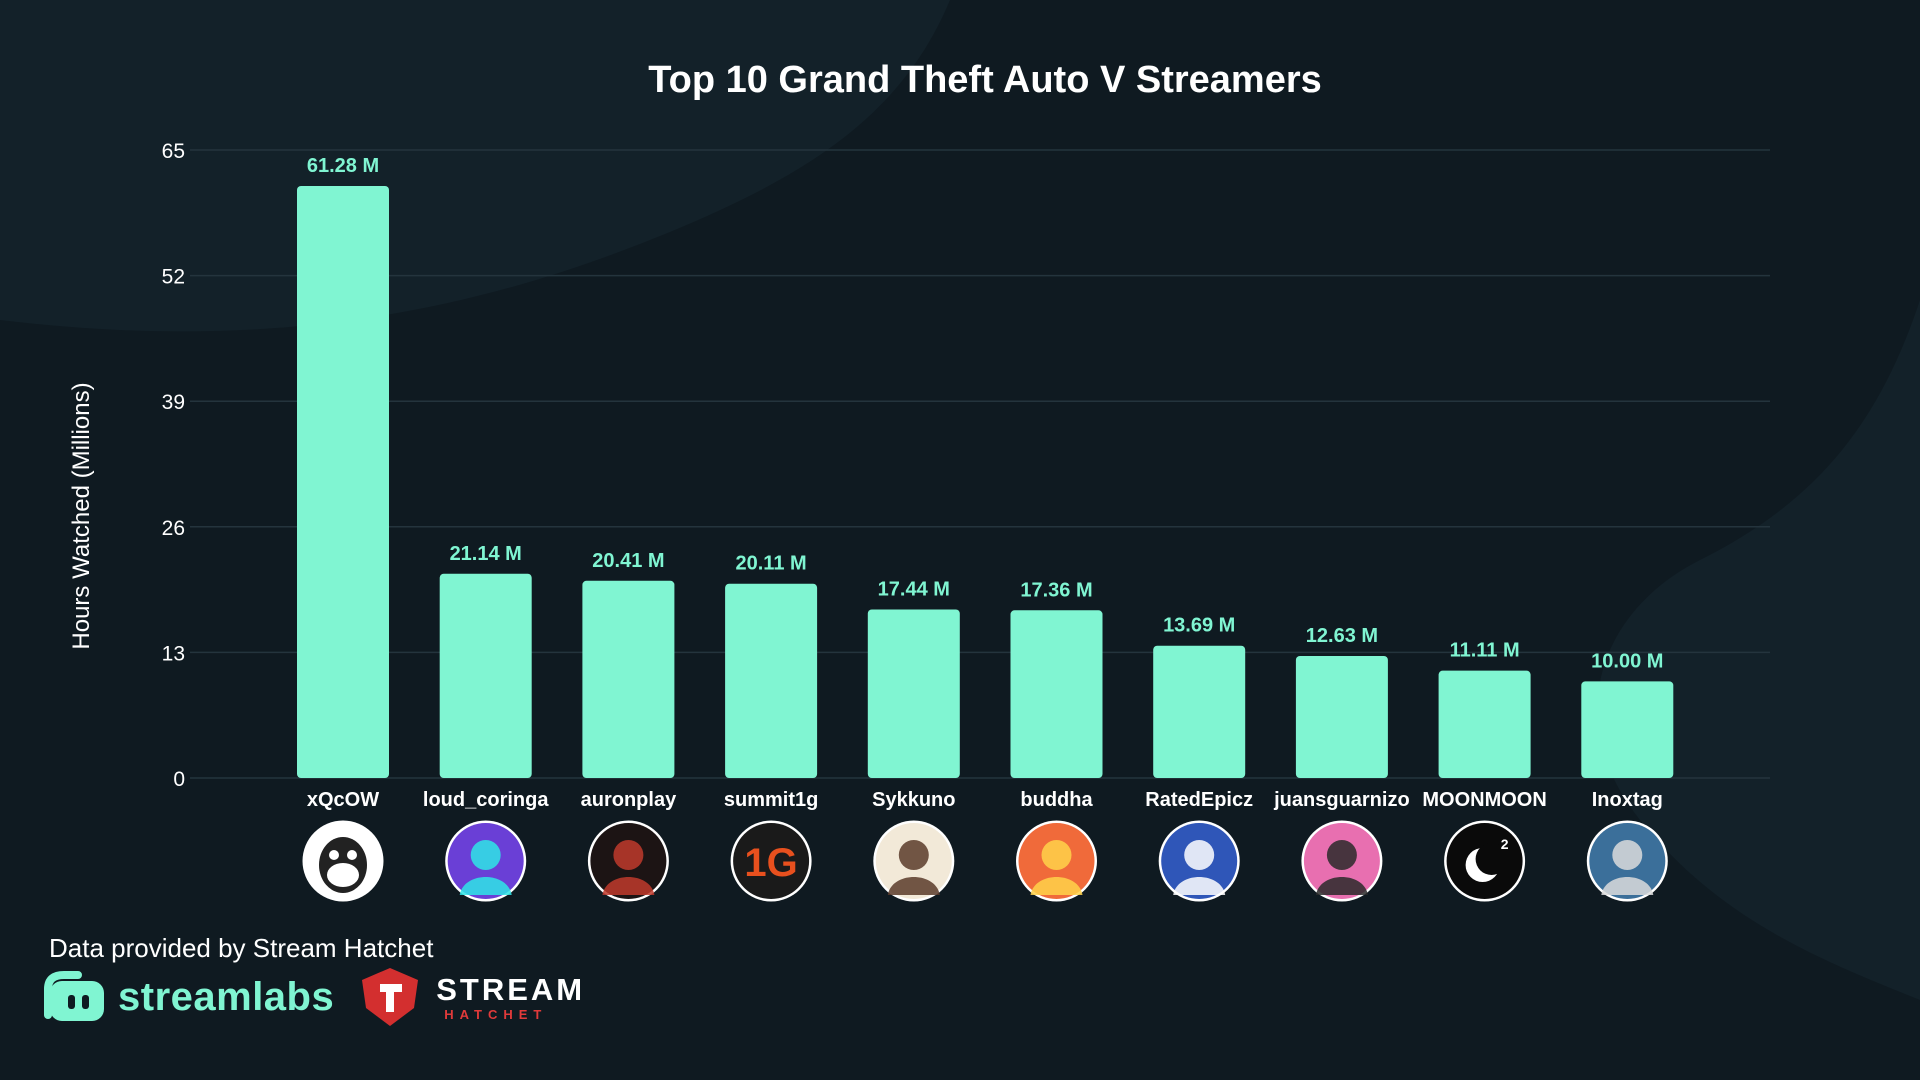  Describe the element at coordinates (913, 693) in the screenshot. I see `bar-sykkuno` at that location.